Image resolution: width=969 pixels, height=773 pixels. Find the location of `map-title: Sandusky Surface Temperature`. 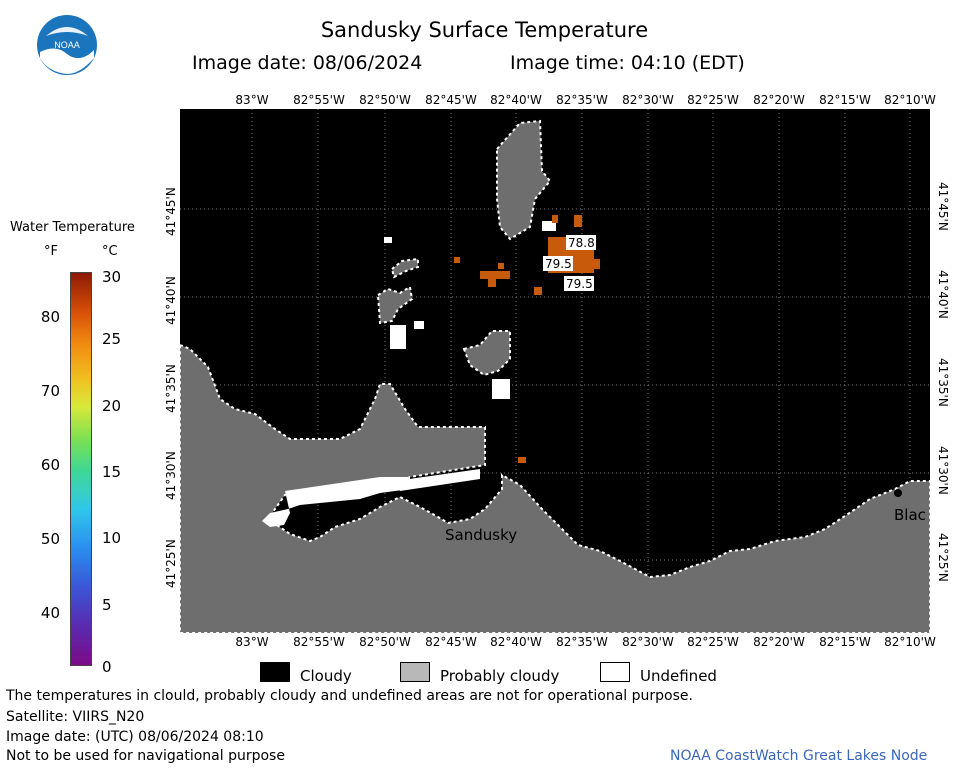

map-title: Sandusky Surface Temperature is located at coordinates (484, 30).